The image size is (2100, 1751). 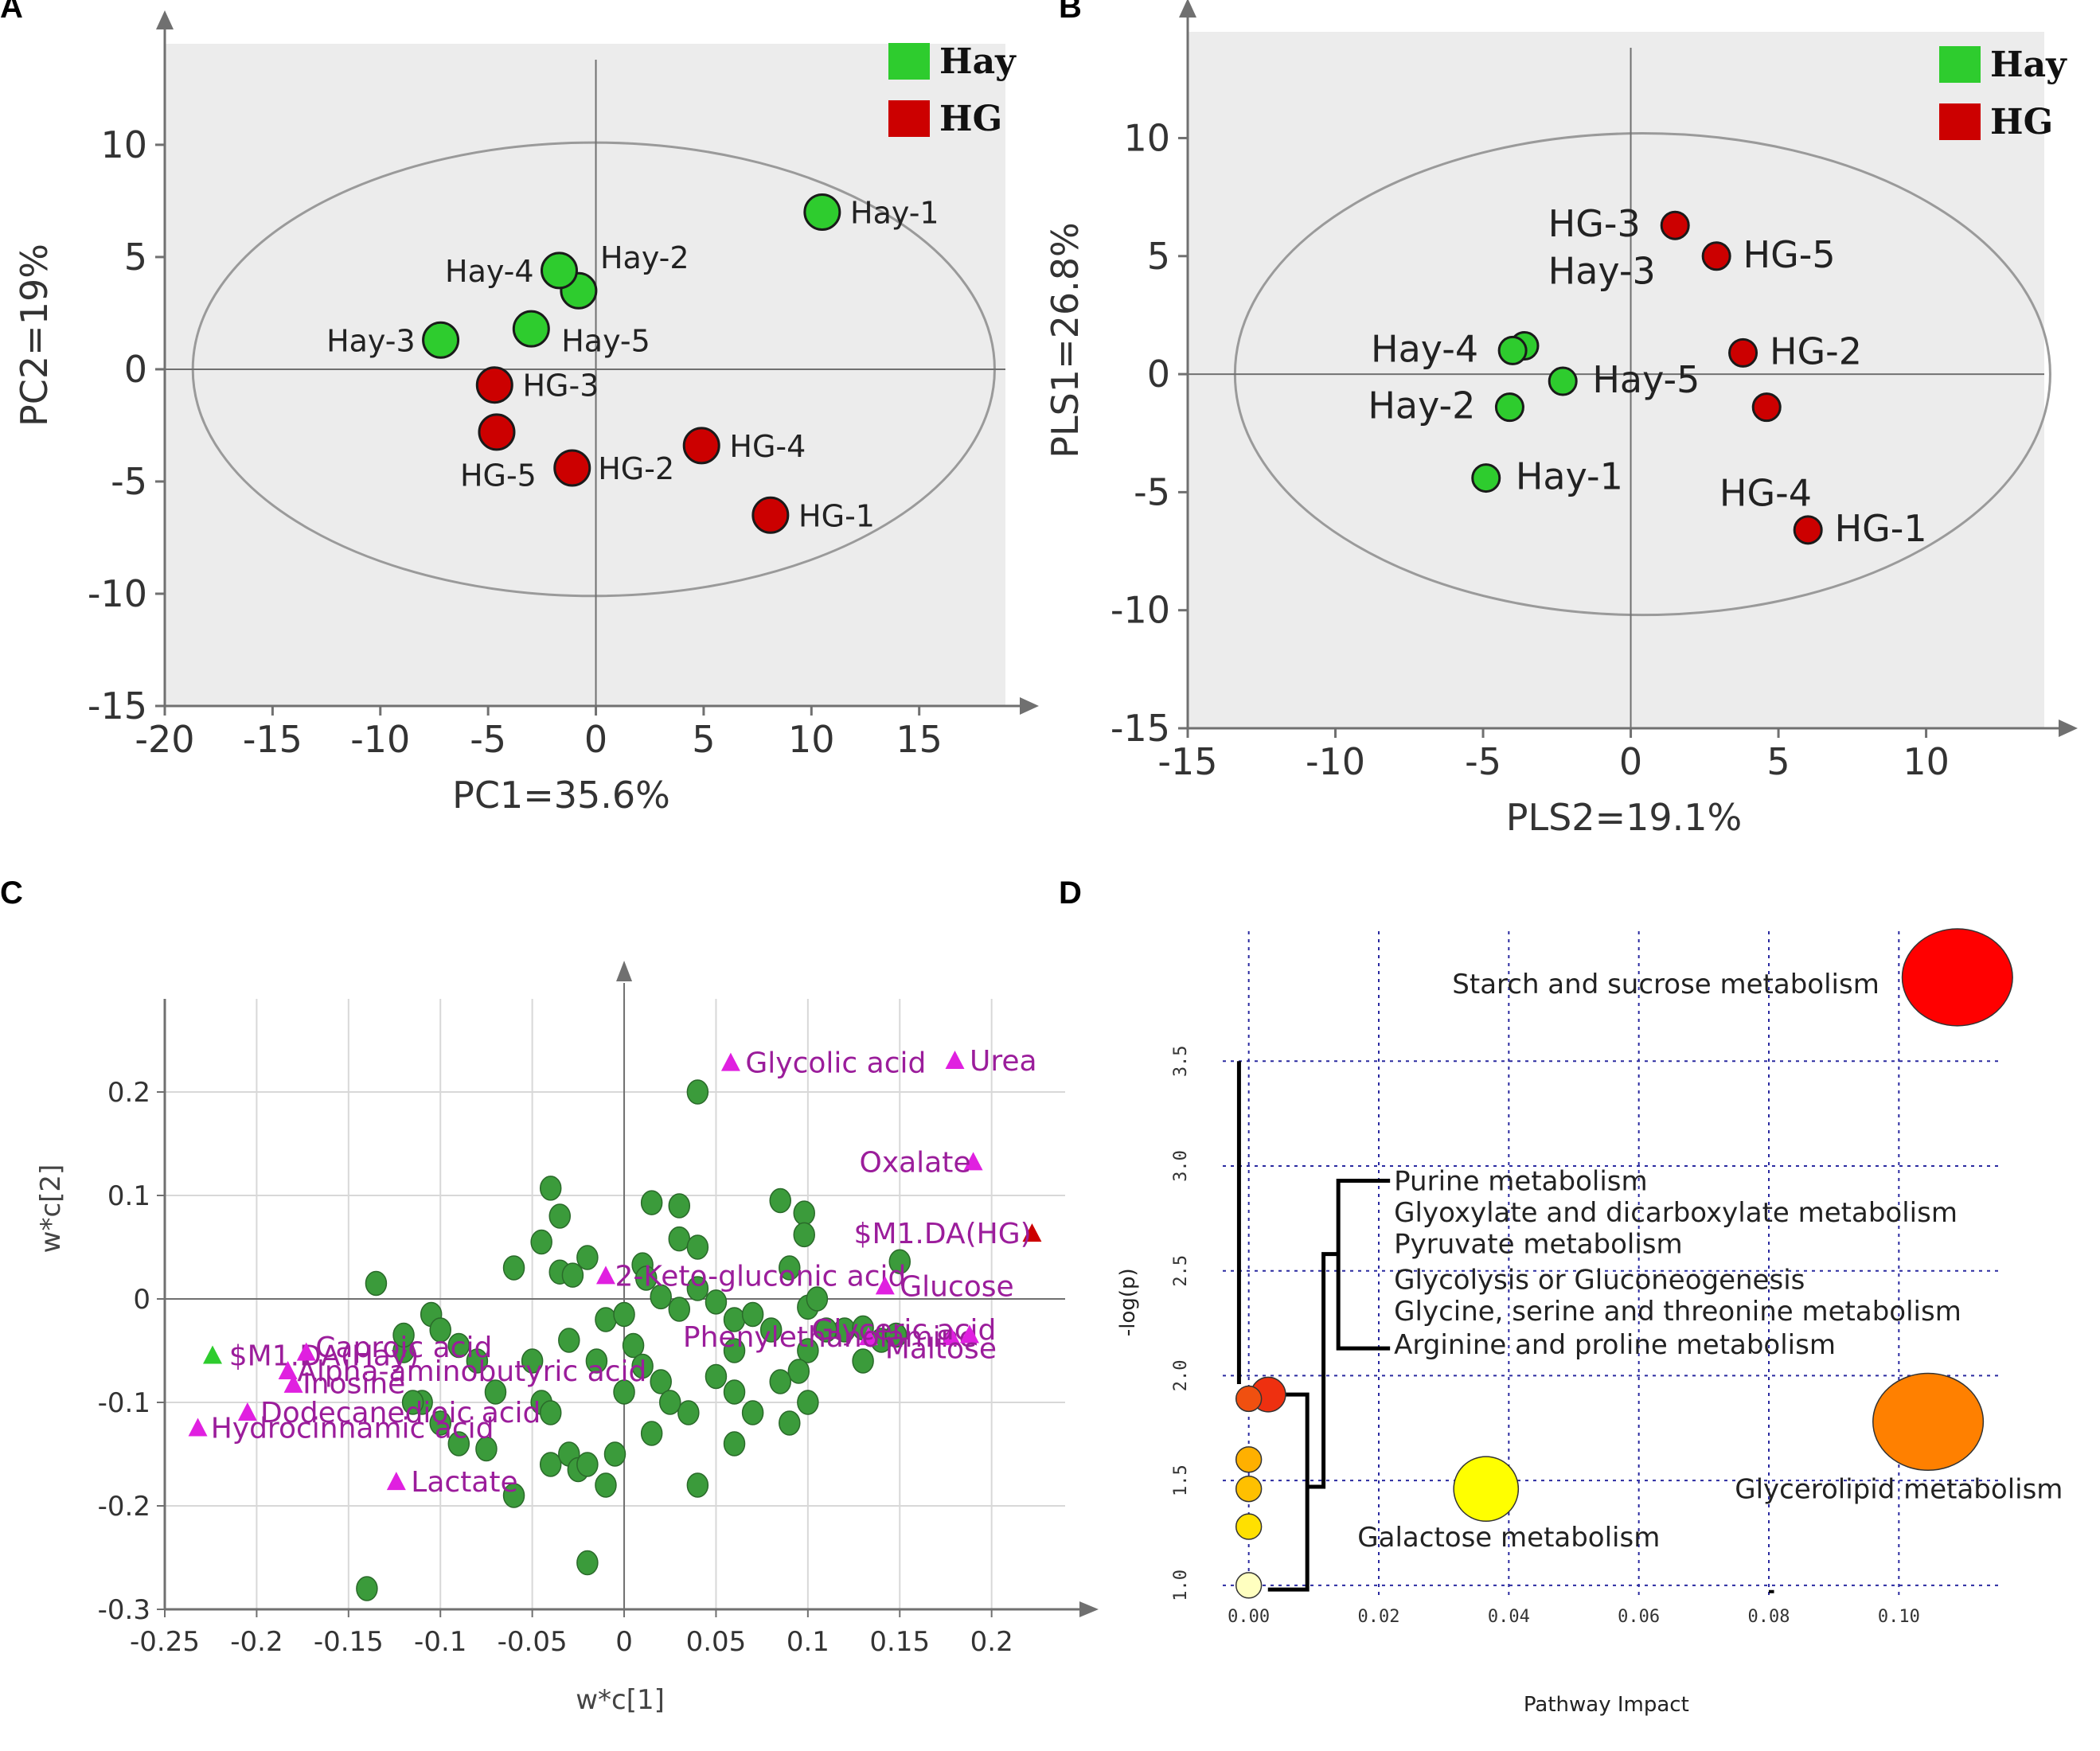 What do you see at coordinates (128, 1196) in the screenshot?
I see `y-tick-label: 0.1` at bounding box center [128, 1196].